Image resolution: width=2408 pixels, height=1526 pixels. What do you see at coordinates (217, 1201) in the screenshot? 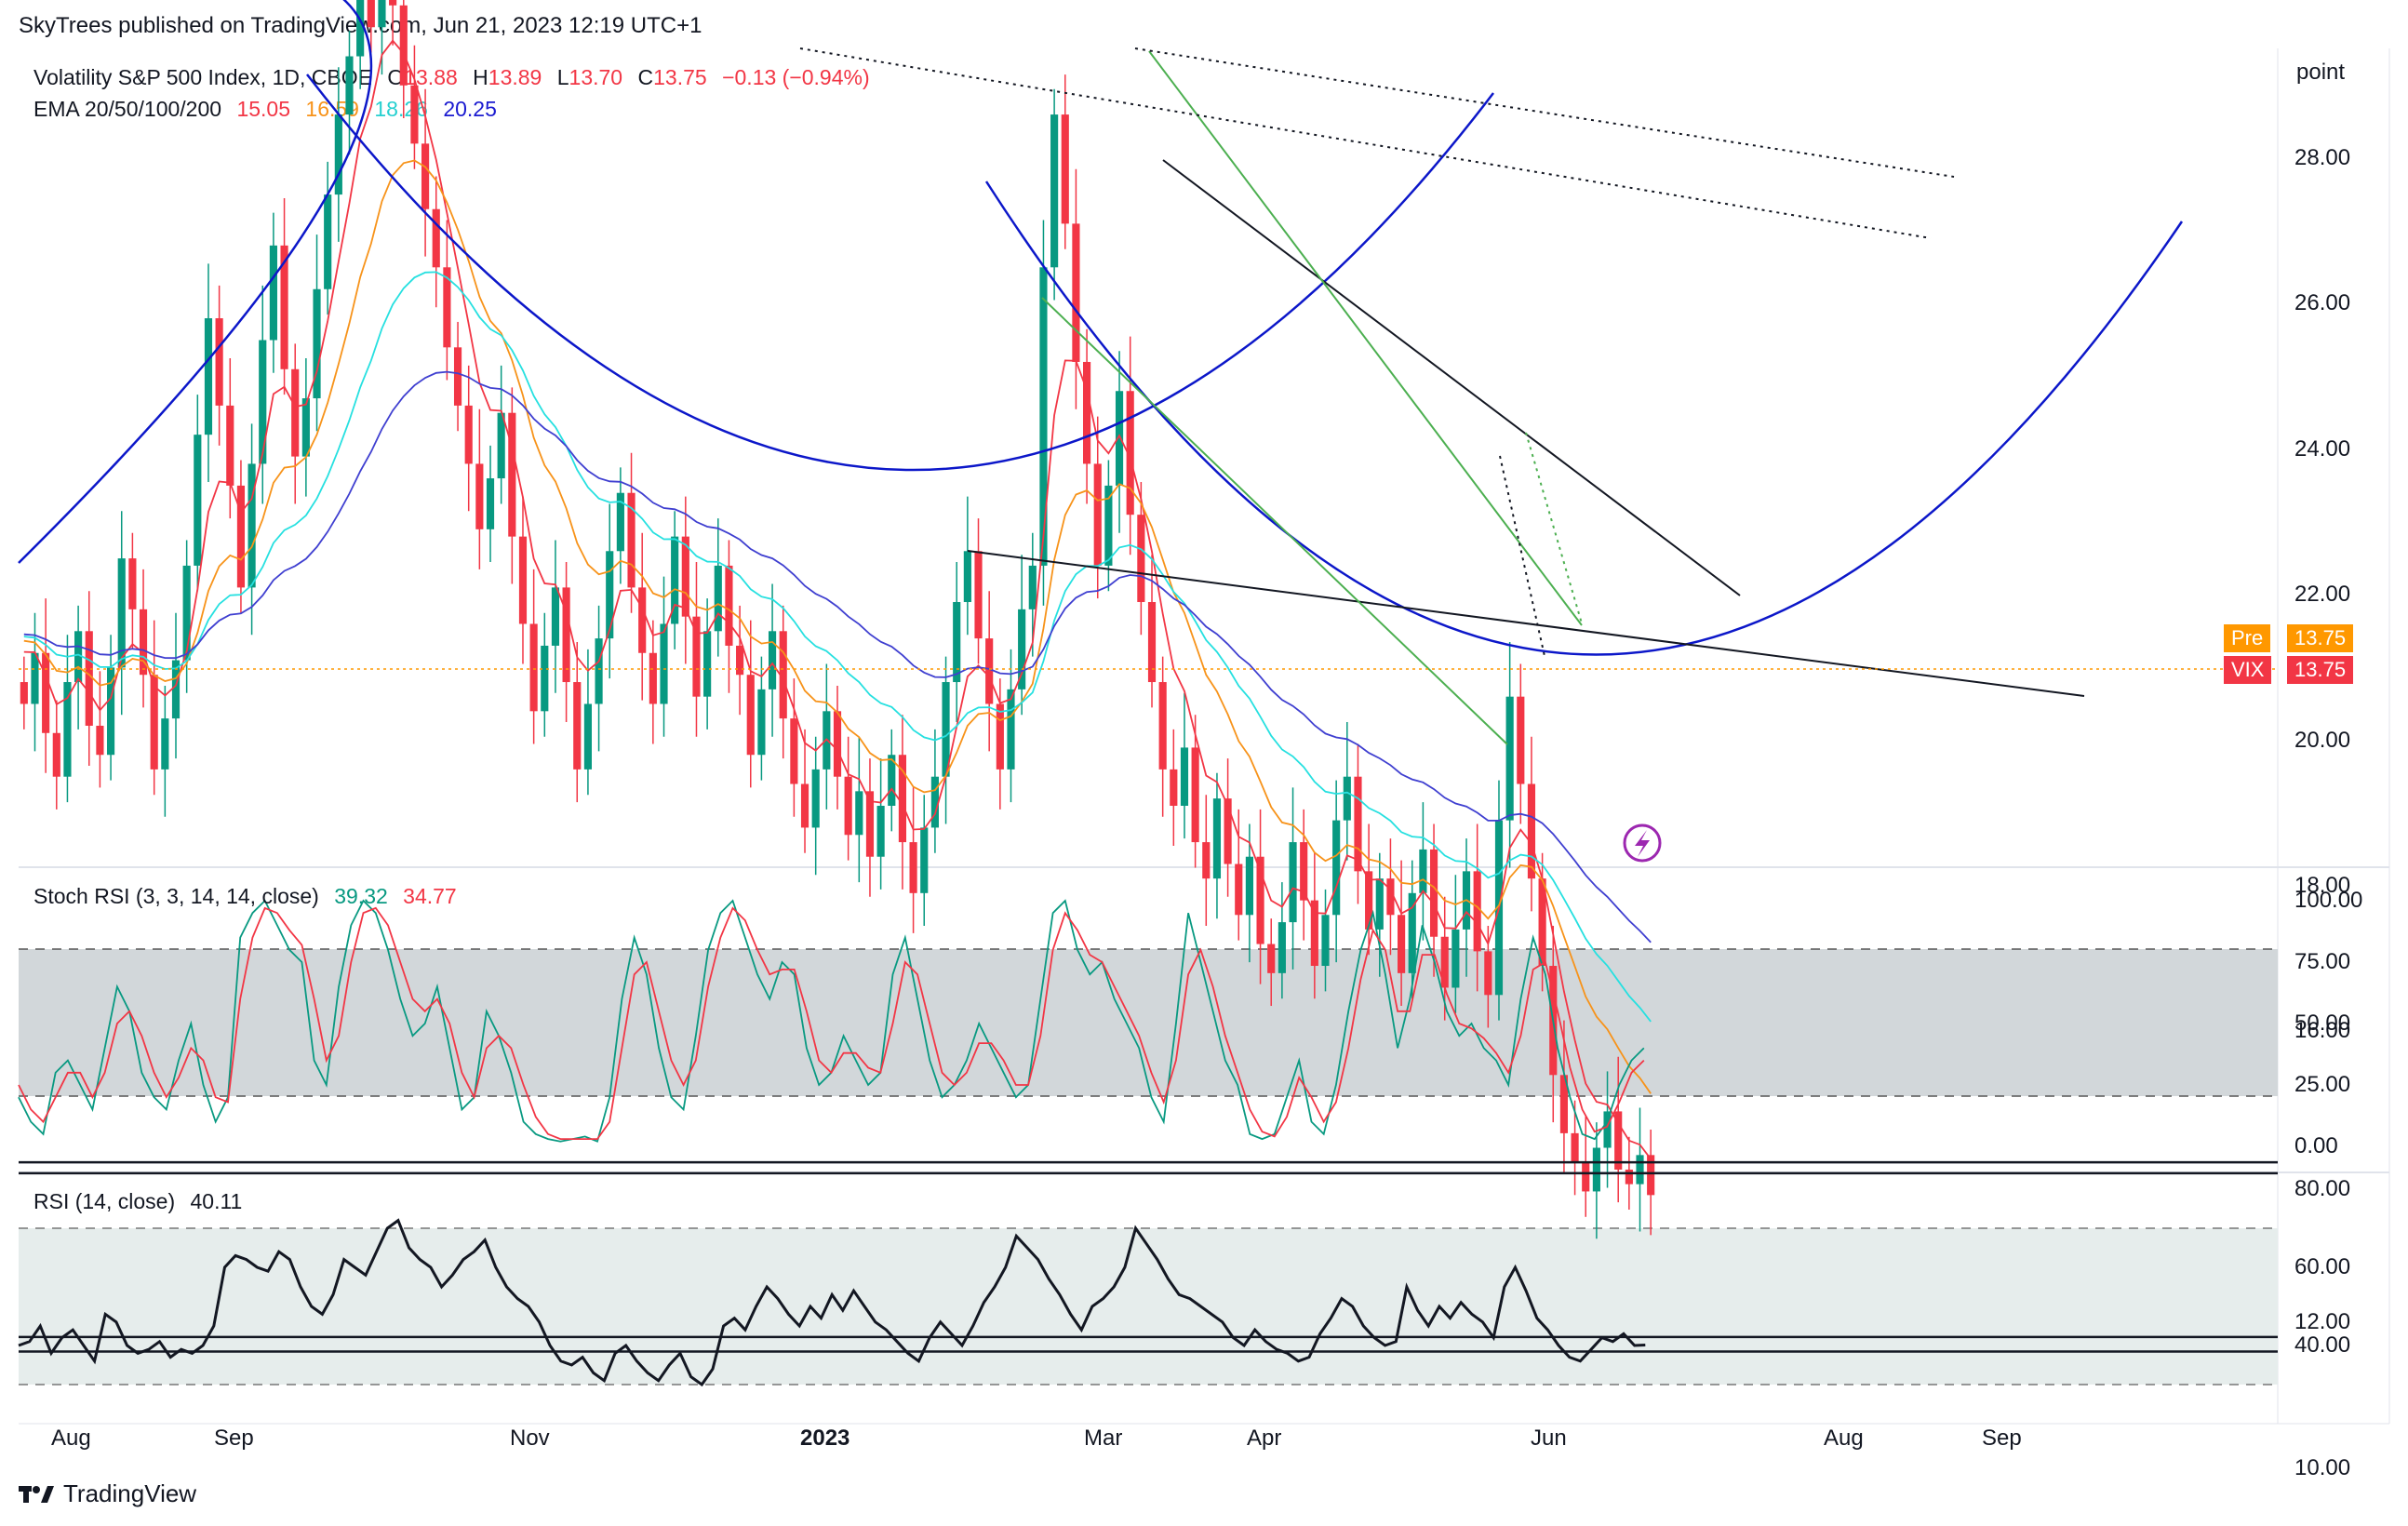
I see `rsi-value: 40.11` at bounding box center [217, 1201].